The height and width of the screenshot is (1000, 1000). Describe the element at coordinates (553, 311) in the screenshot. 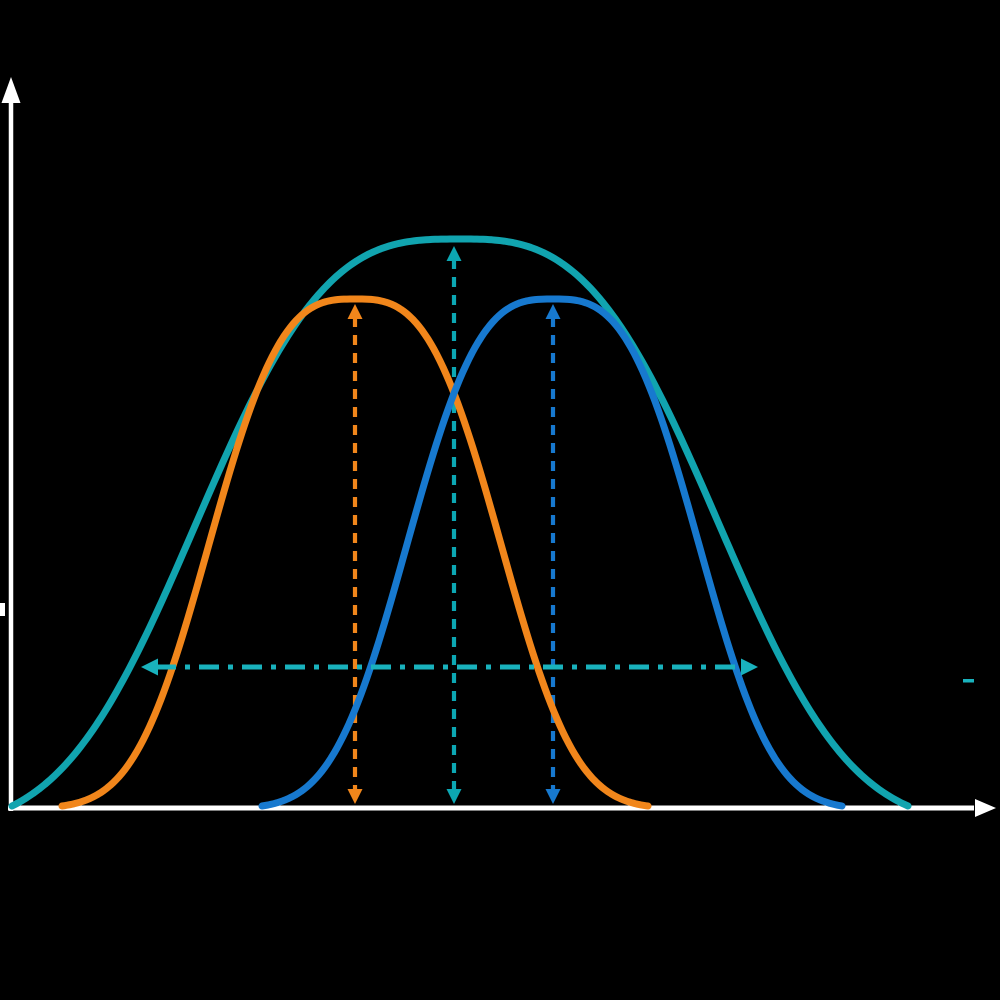

I see `peak-arrow-right-up-arrowhead-icon` at that location.